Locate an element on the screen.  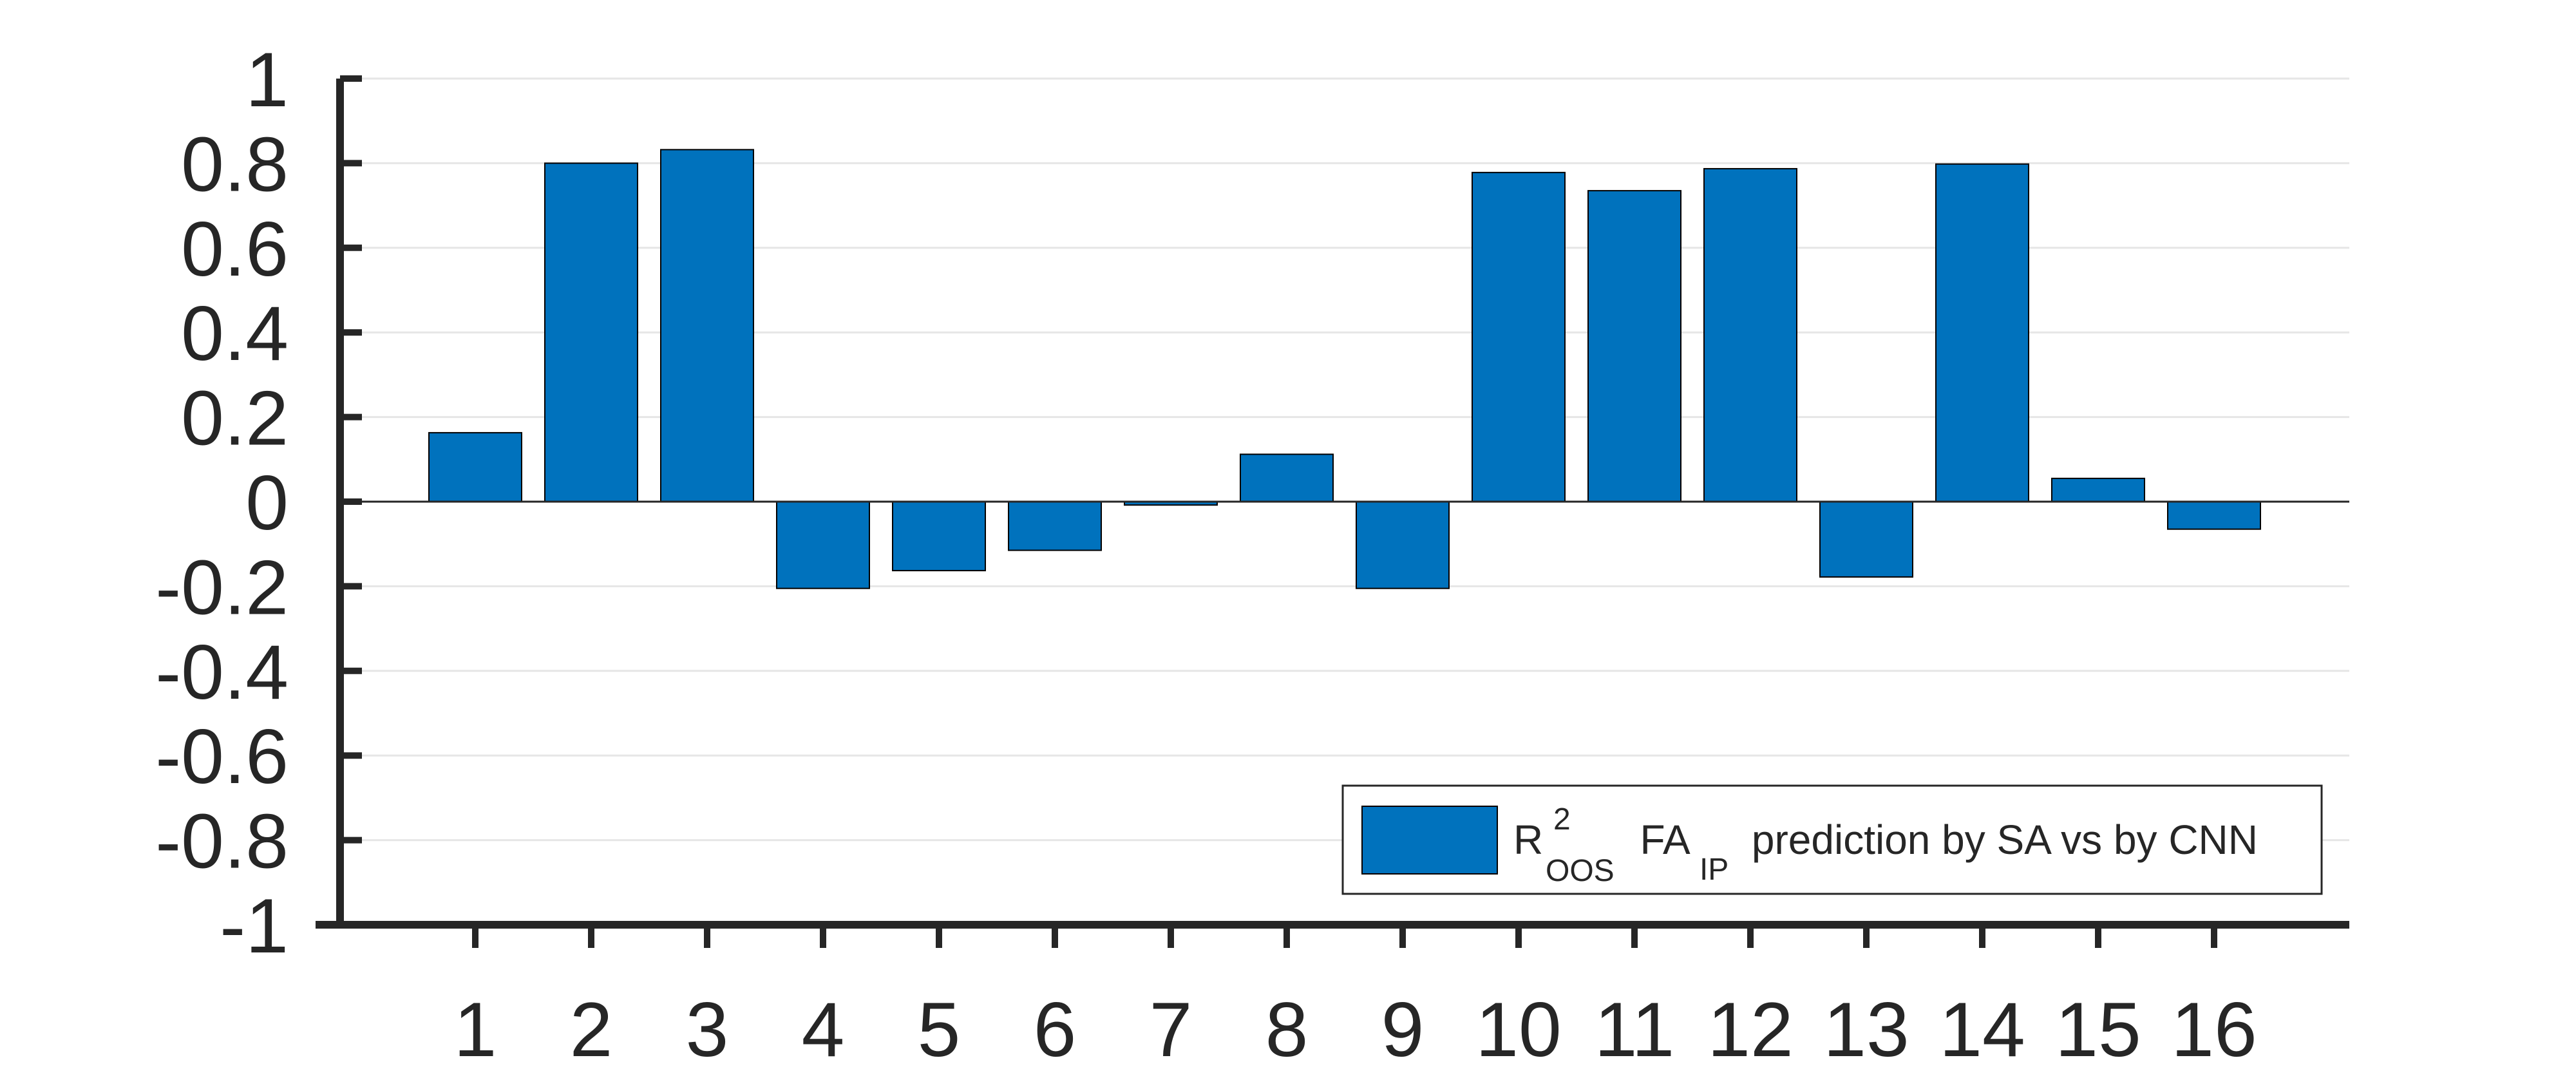
x-tick-label-14: 14 is located at coordinates (1982, 1028).